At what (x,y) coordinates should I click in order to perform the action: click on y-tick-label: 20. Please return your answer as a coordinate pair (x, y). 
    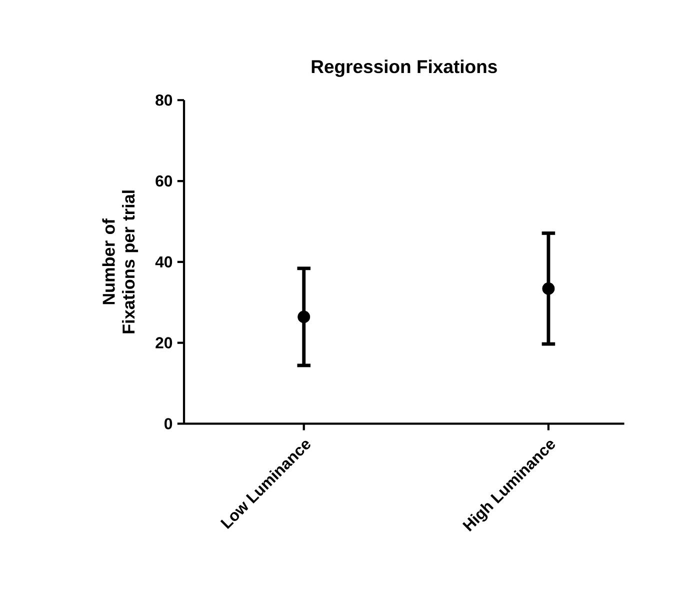
    Looking at the image, I should click on (164, 343).